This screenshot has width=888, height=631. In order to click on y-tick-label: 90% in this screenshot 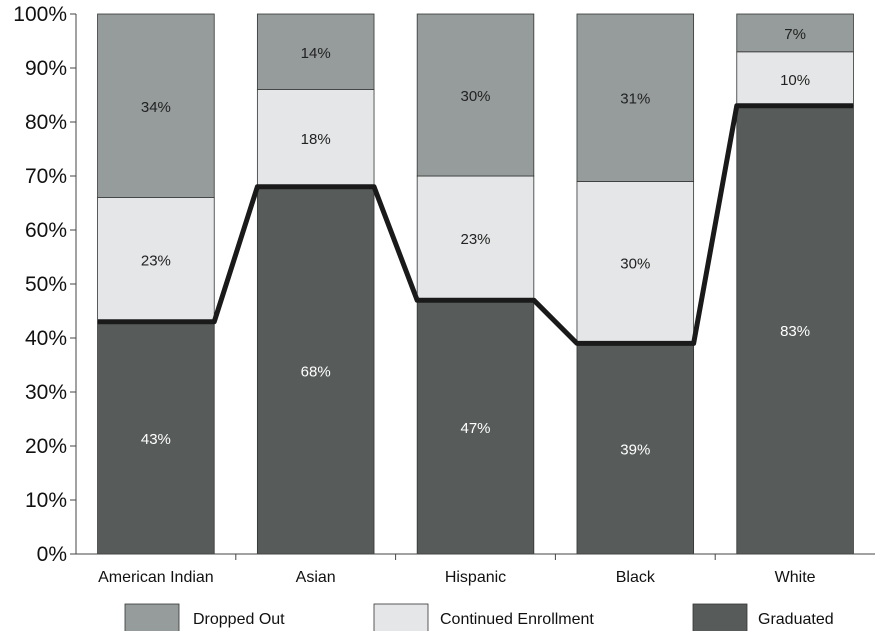, I will do `click(46, 68)`.